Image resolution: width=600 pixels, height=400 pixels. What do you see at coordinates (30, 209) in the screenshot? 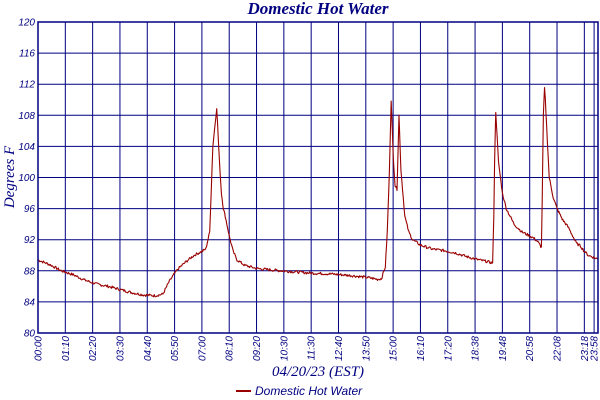
I see `y-tick-label: 96` at bounding box center [30, 209].